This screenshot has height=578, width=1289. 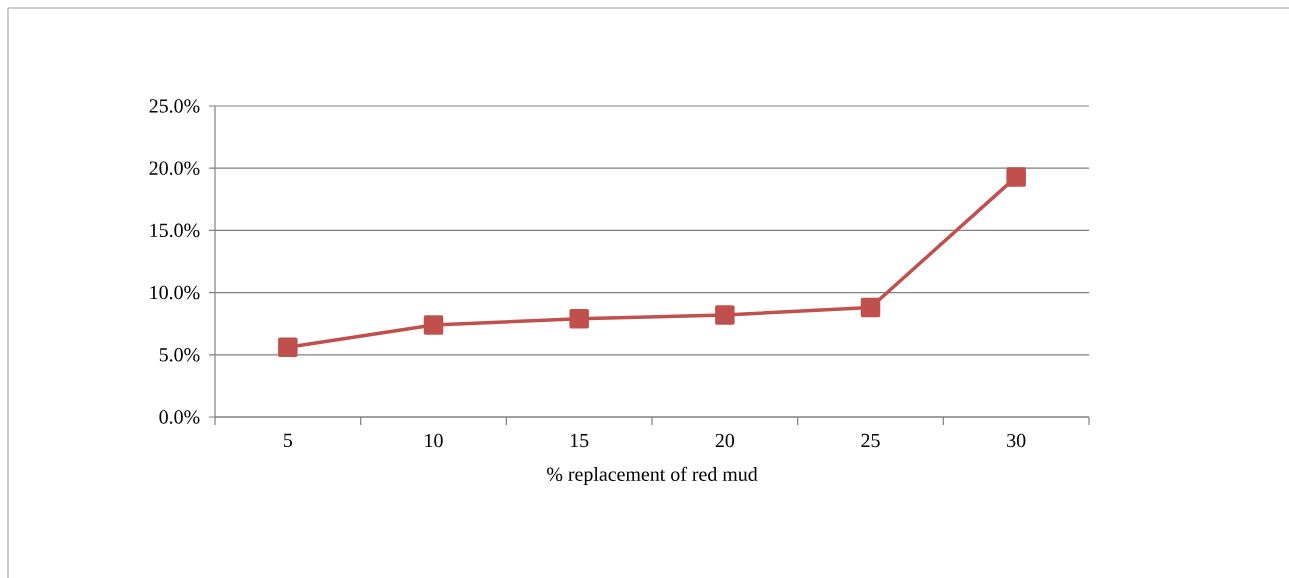 I want to click on x-tick-label: 25, so click(x=870, y=440).